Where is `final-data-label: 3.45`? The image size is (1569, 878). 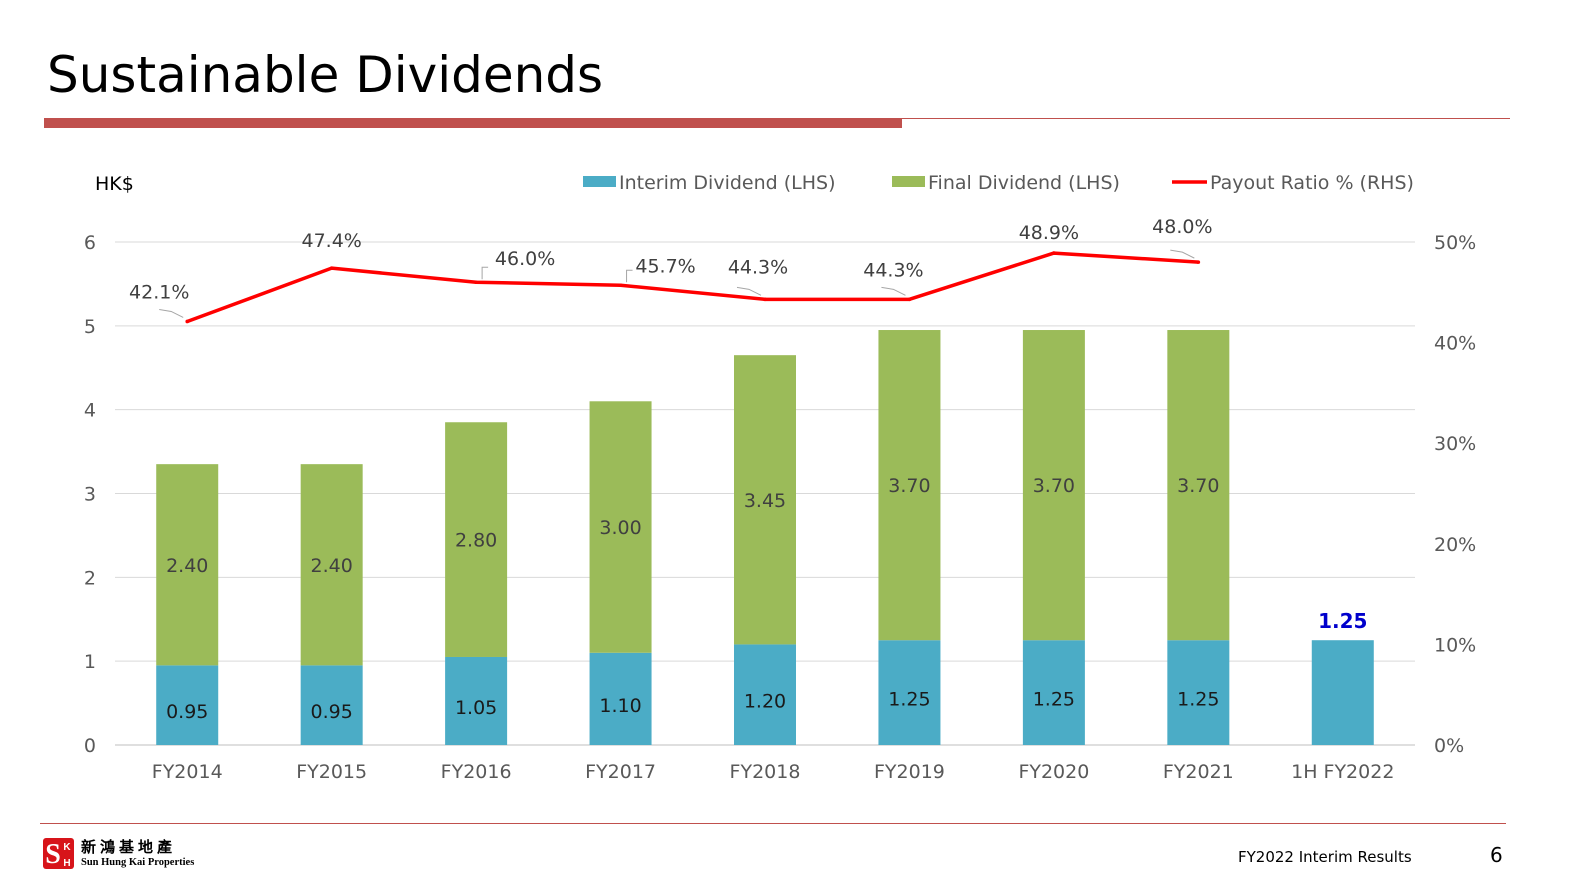
final-data-label: 3.45 is located at coordinates (765, 501).